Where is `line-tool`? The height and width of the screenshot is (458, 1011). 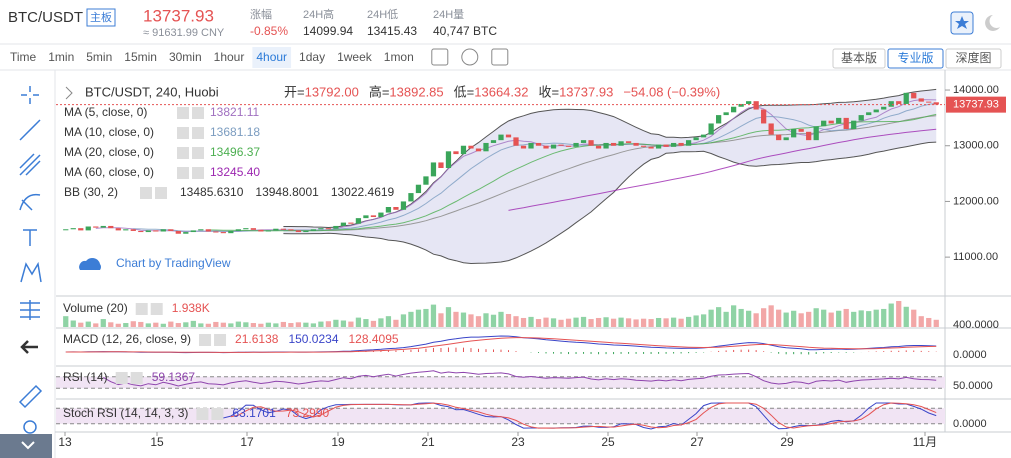 line-tool is located at coordinates (30, 130).